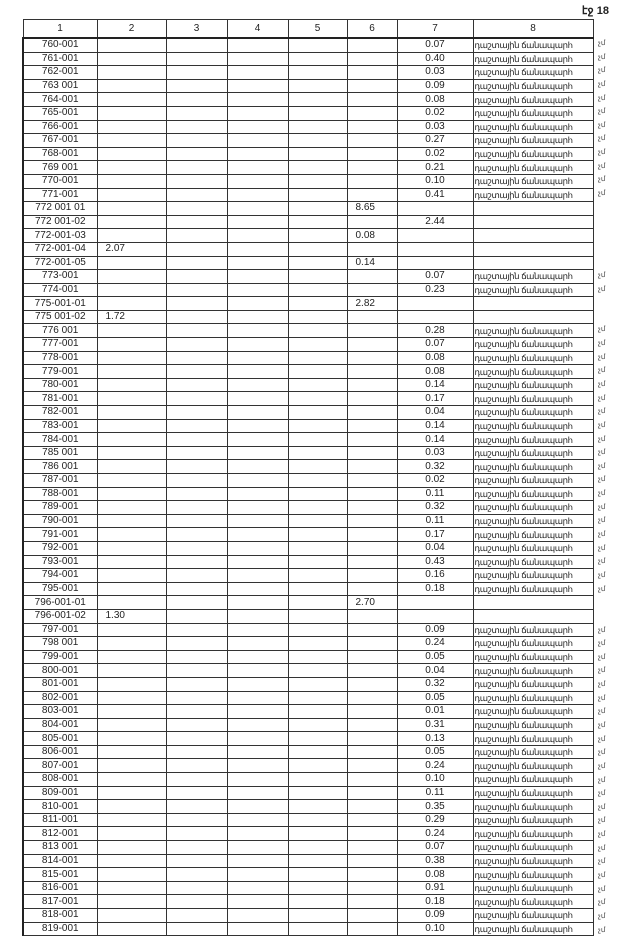 The width and height of the screenshot is (635, 943). Describe the element at coordinates (60, 426) in the screenshot. I see `parcel-code-cell: 783-001` at that location.